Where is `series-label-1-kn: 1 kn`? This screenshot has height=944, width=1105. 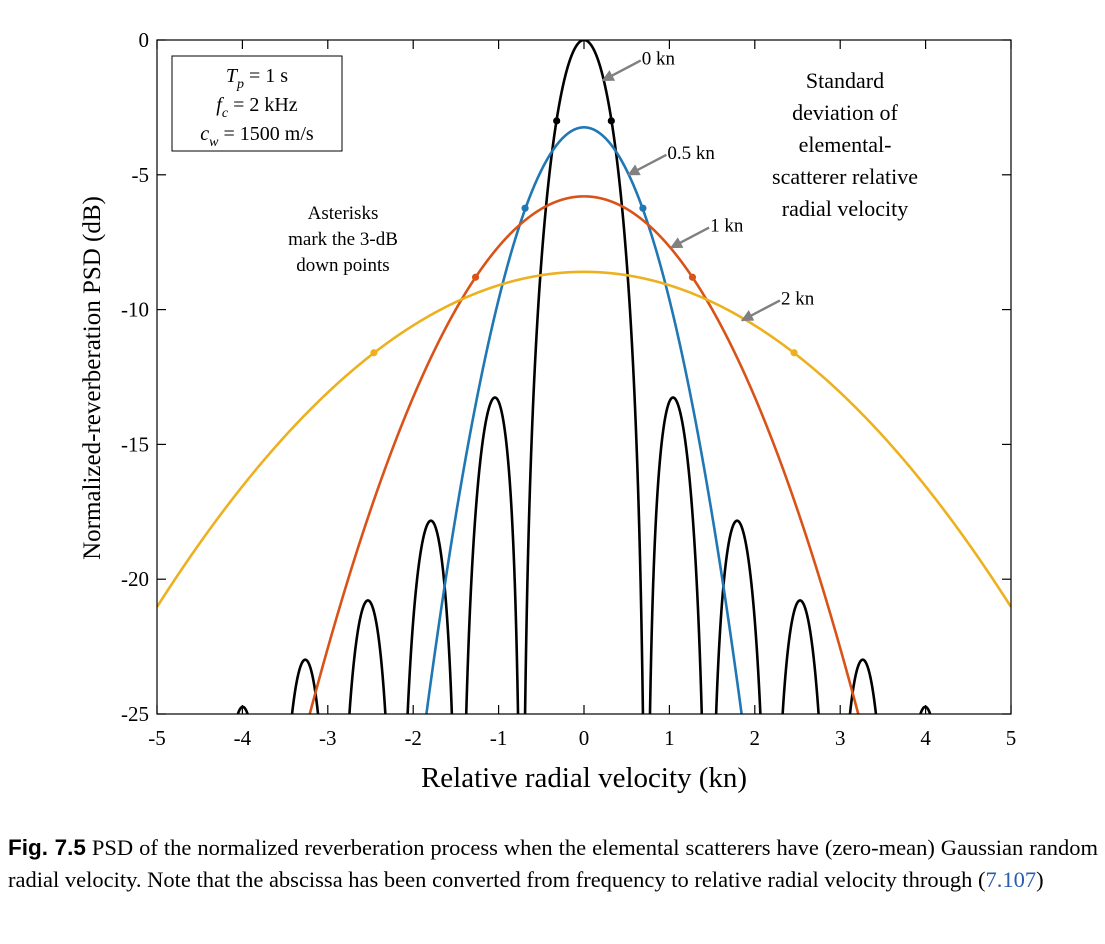 series-label-1-kn: 1 kn is located at coordinates (727, 226).